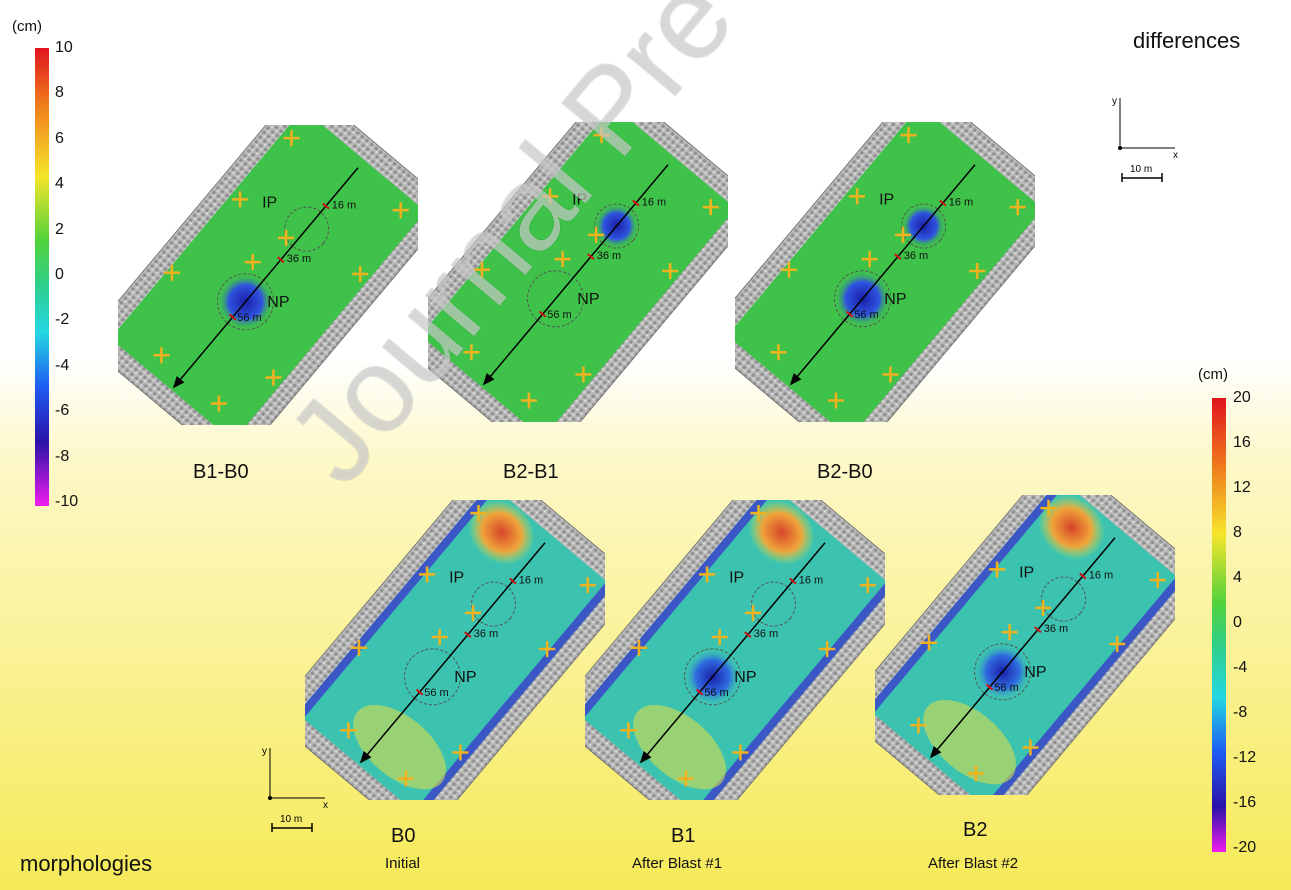 This screenshot has width=1291, height=890. Describe the element at coordinates (295, 789) in the screenshot. I see `scale-bar-bottom: y x 10 m` at that location.